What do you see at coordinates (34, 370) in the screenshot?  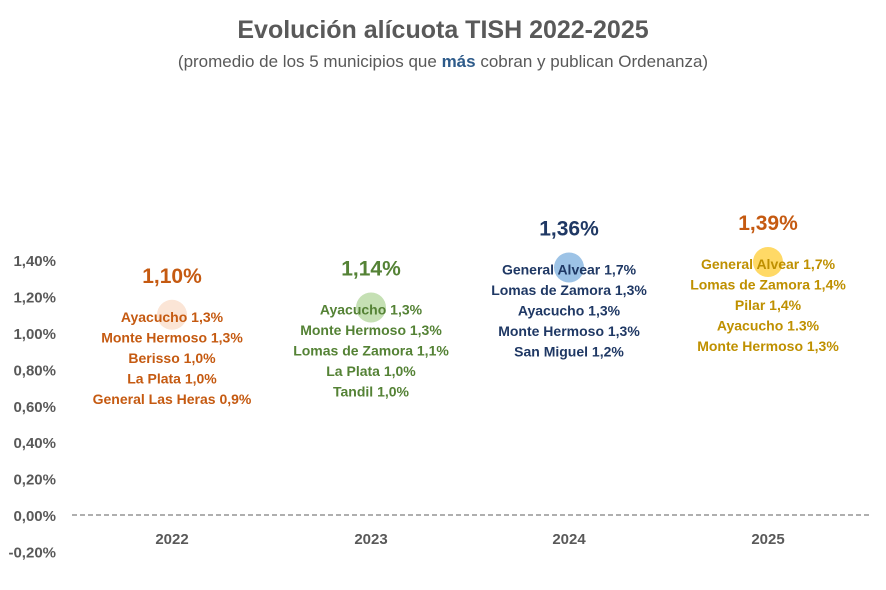 I see `y-tick-label: 0,80%` at bounding box center [34, 370].